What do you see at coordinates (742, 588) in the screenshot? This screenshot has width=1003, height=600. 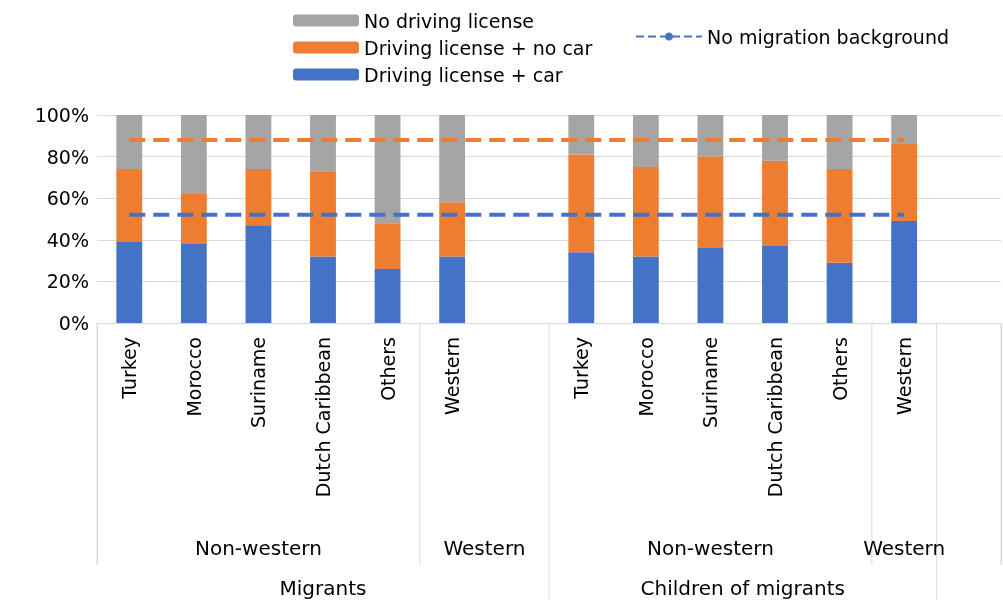 I see `text: Children of migrants` at bounding box center [742, 588].